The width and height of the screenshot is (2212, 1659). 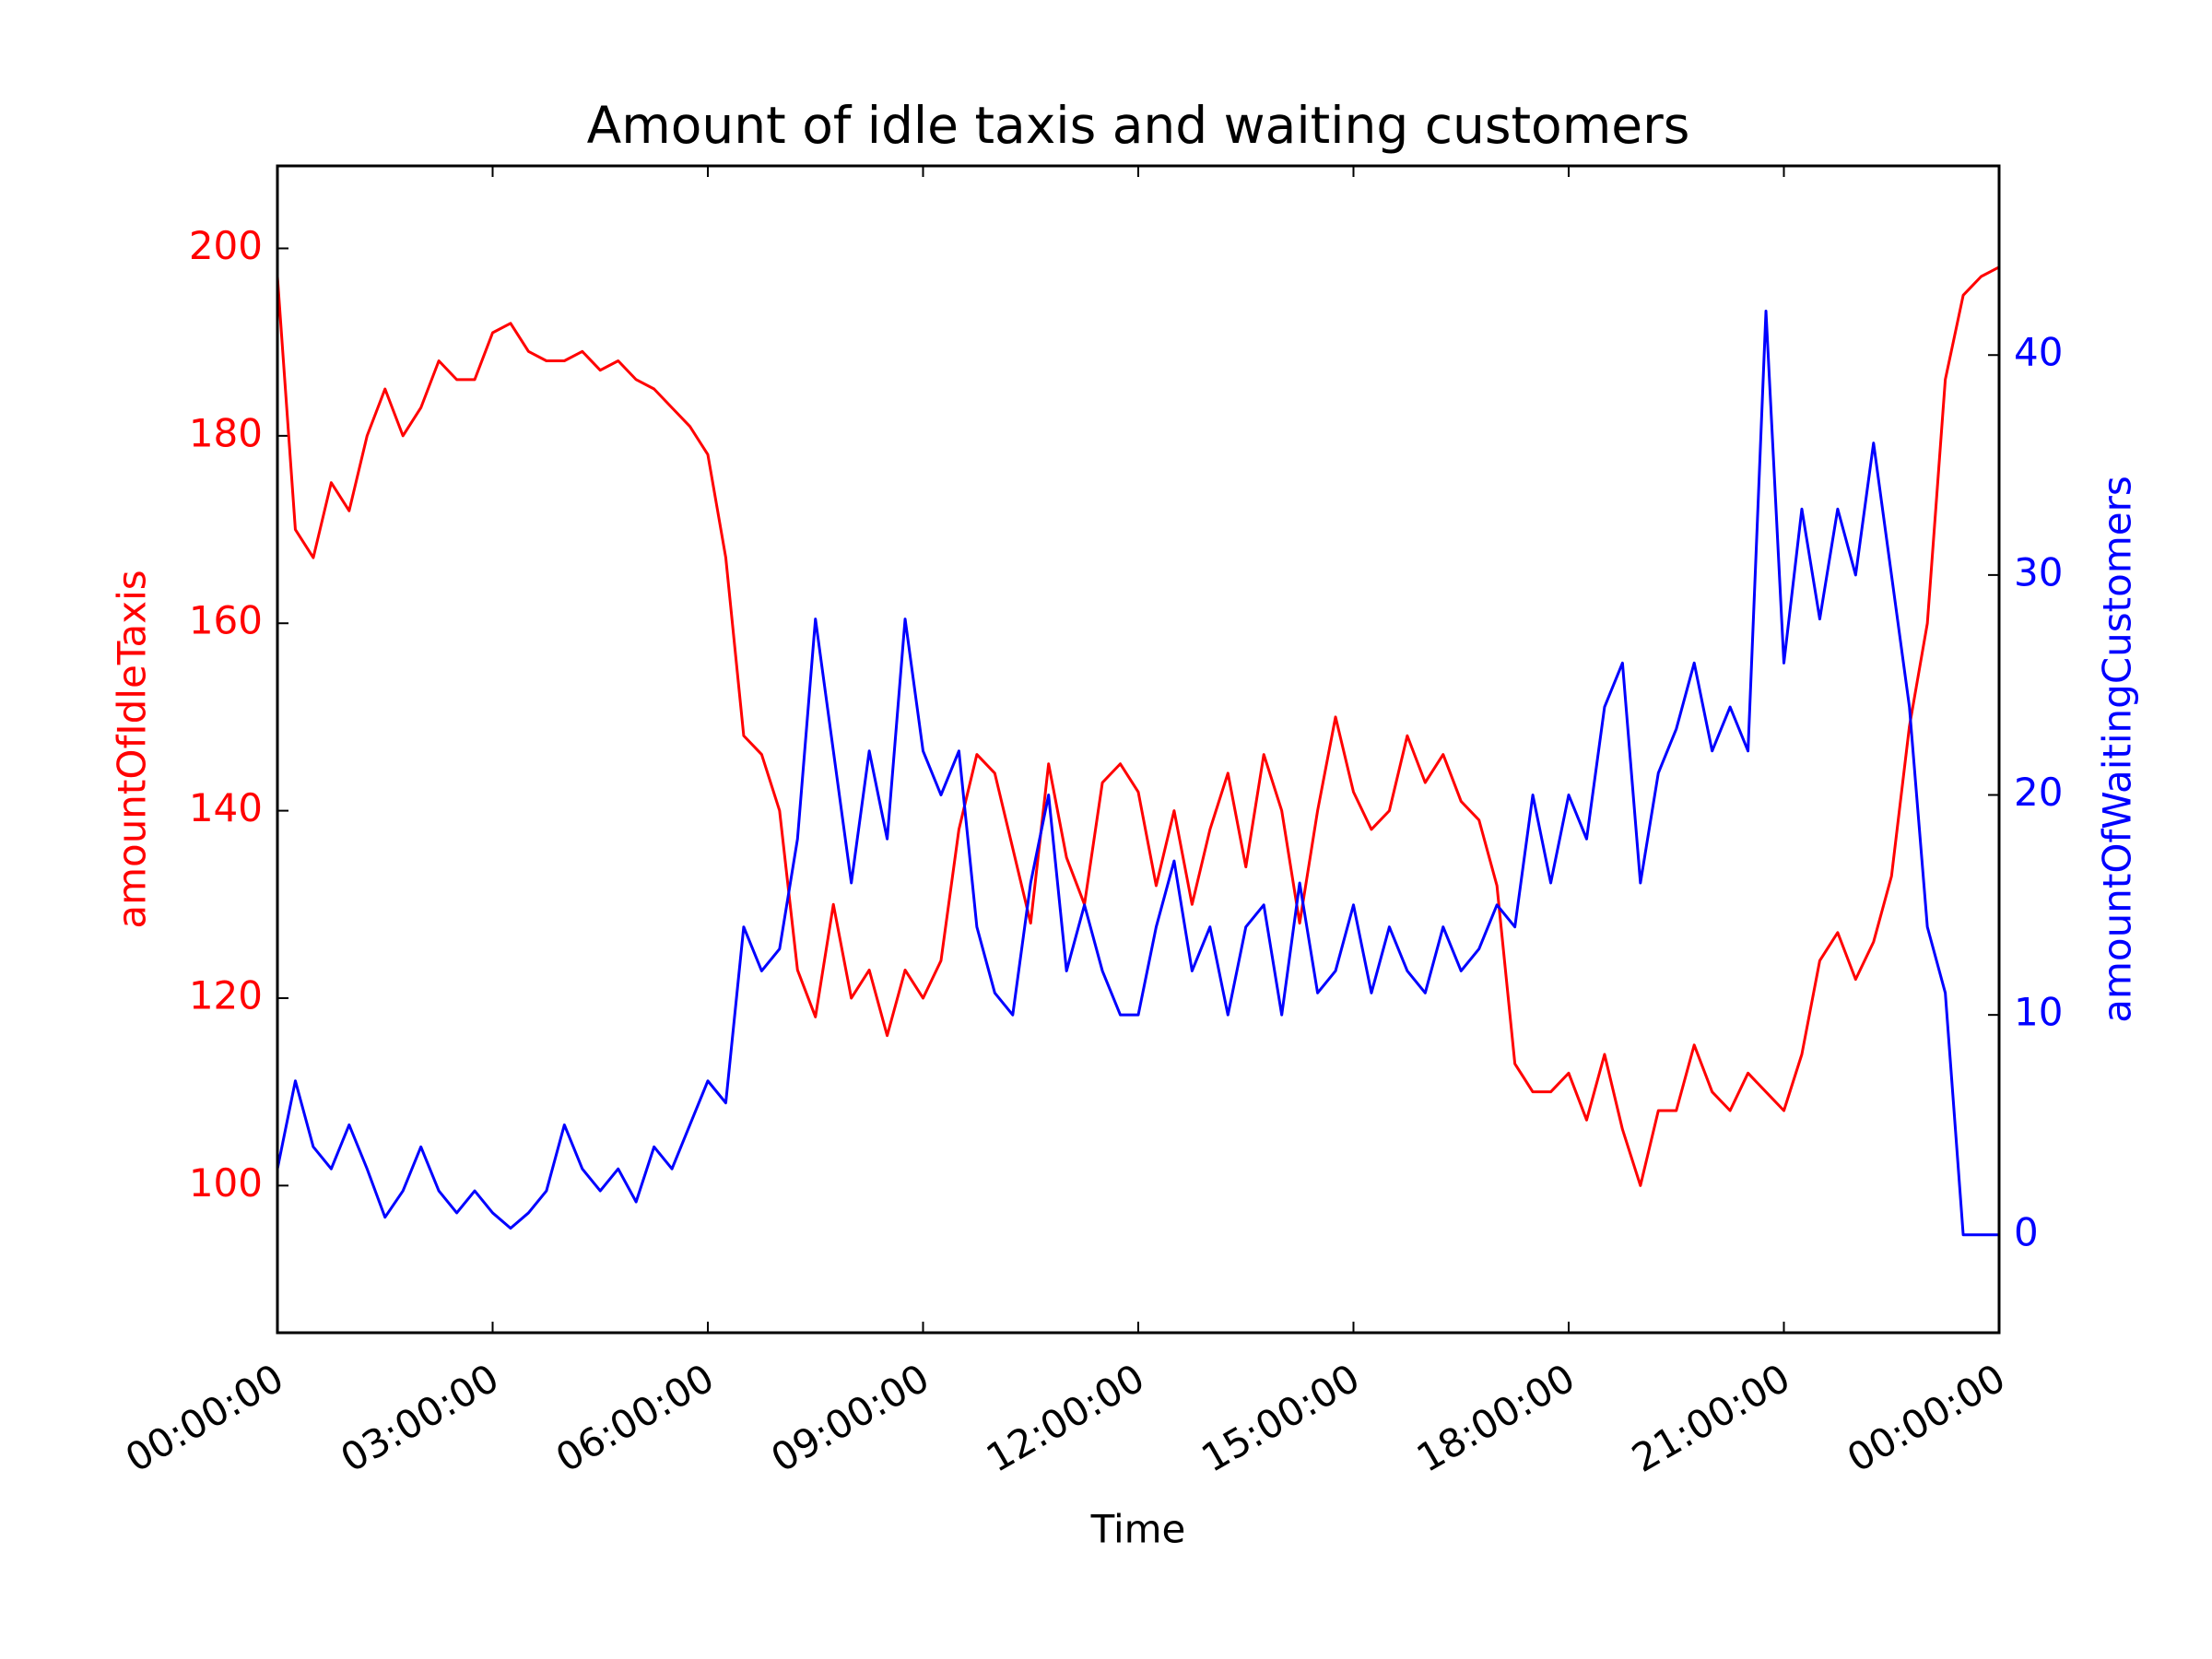 What do you see at coordinates (2038, 792) in the screenshot?
I see `y2-tick-label: 20` at bounding box center [2038, 792].